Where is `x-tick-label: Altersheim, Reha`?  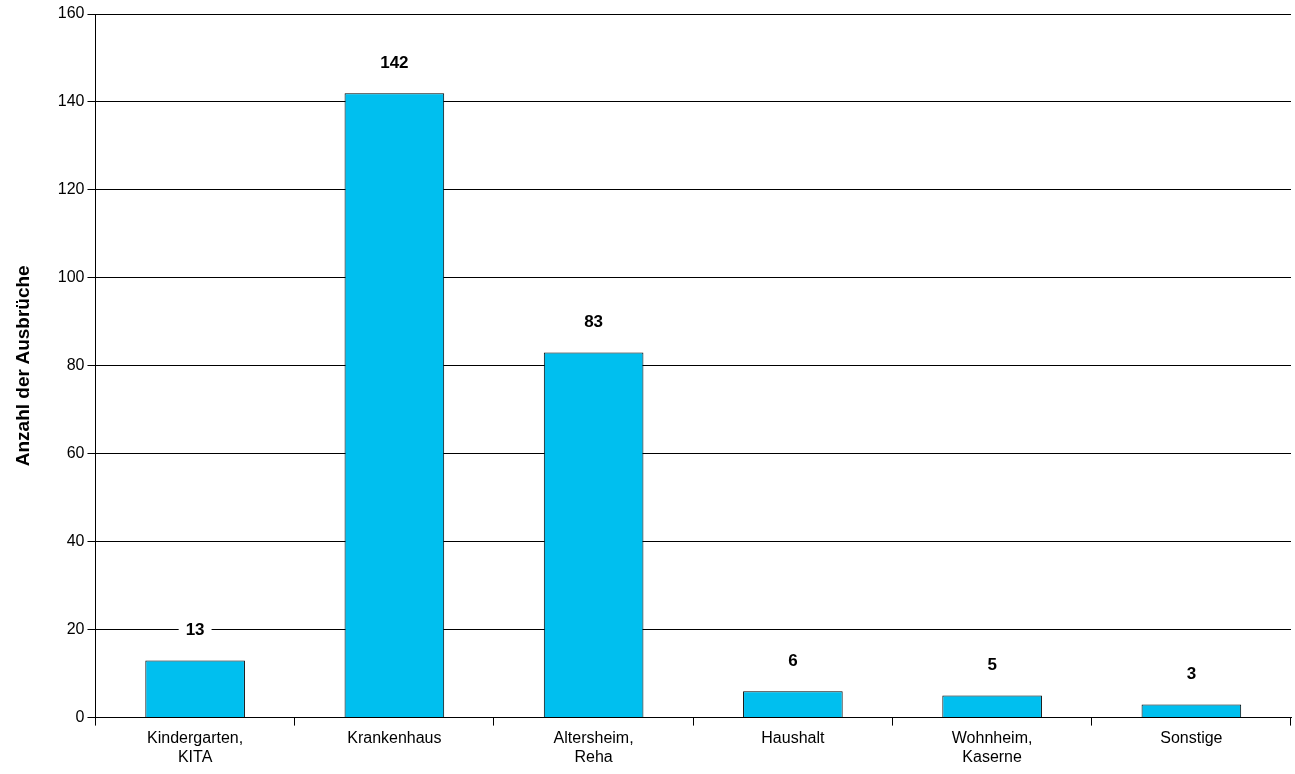
x-tick-label: Altersheim, Reha is located at coordinates (593, 746).